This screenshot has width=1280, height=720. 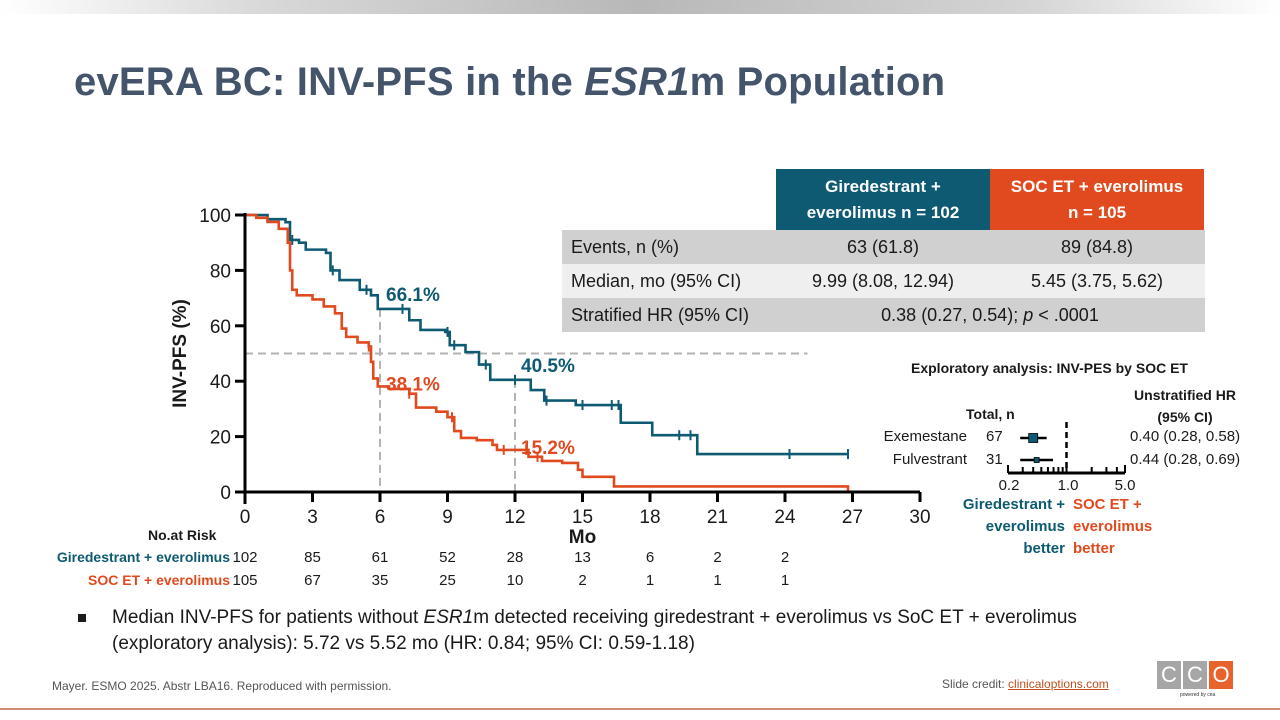 I want to click on forest-row-n: 31, so click(x=994, y=459).